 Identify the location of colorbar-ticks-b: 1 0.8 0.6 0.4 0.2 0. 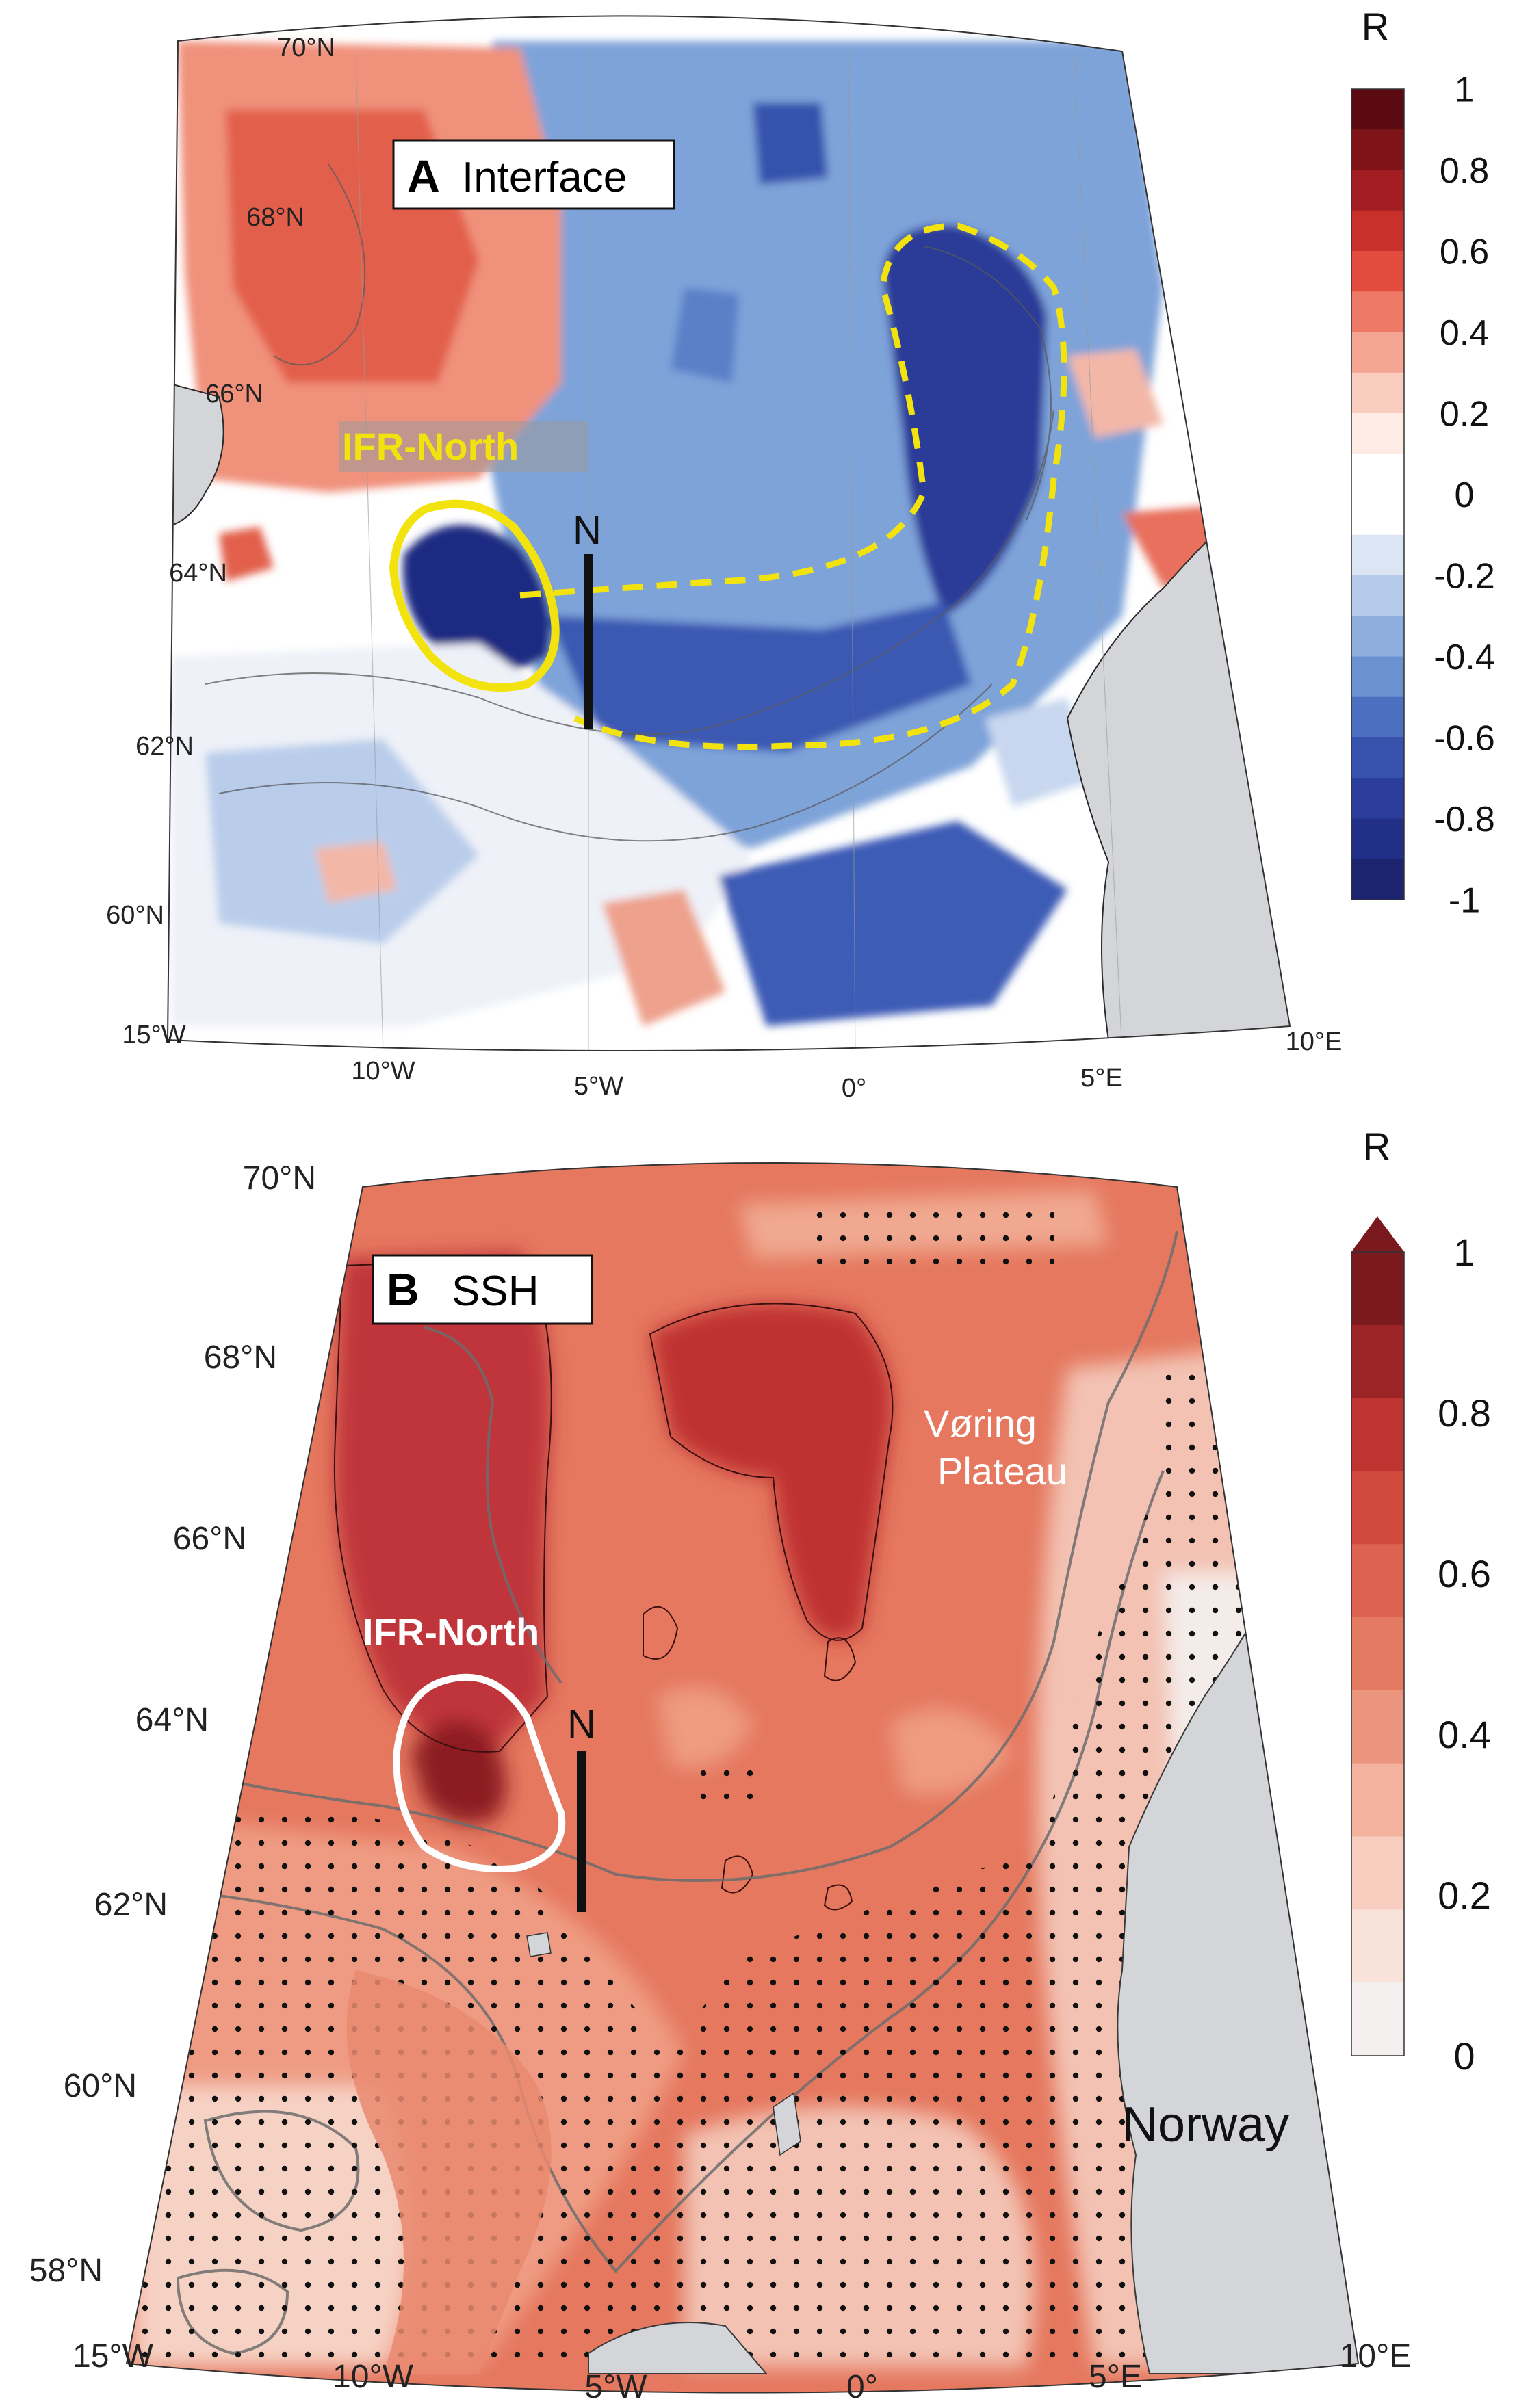
(1464, 1654).